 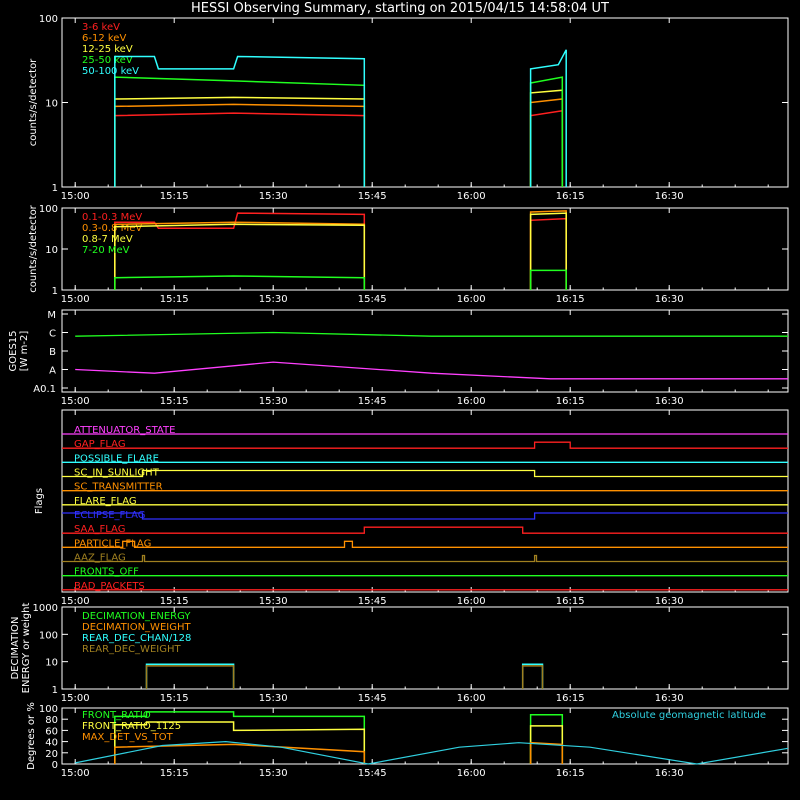 I want to click on flag-label-4: SC_TRANSMITTER, so click(x=118, y=487).